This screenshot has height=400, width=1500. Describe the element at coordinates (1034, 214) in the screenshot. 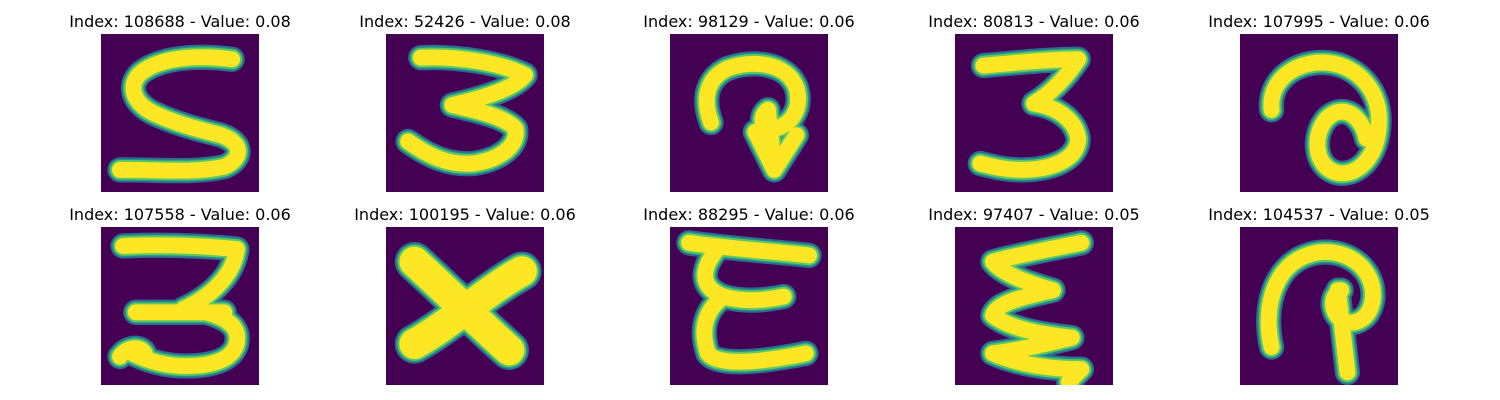

I see `tile-title: Index: 97407 - Value: 0.05` at that location.